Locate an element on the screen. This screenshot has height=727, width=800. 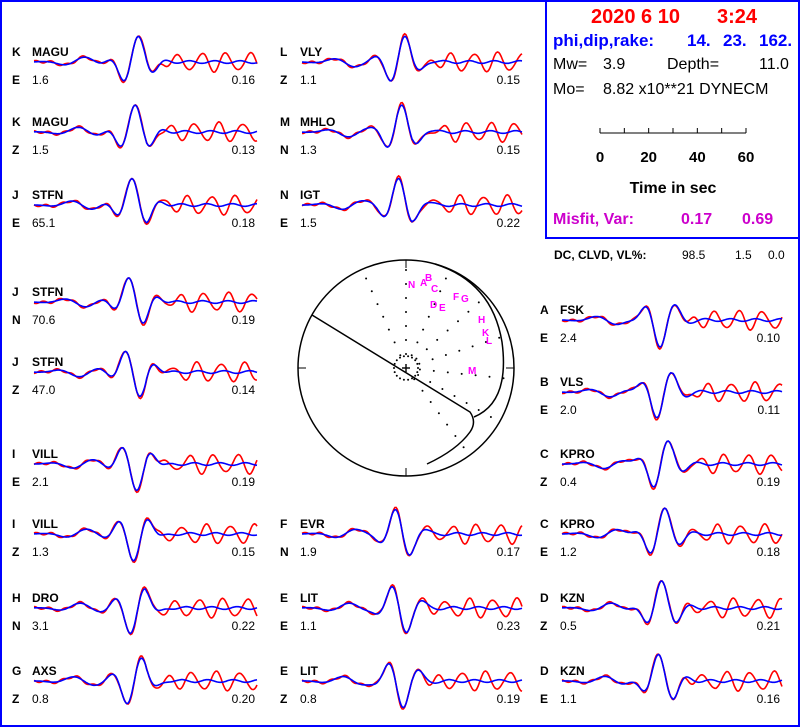
trace-letter: K is located at coordinates (16, 52).